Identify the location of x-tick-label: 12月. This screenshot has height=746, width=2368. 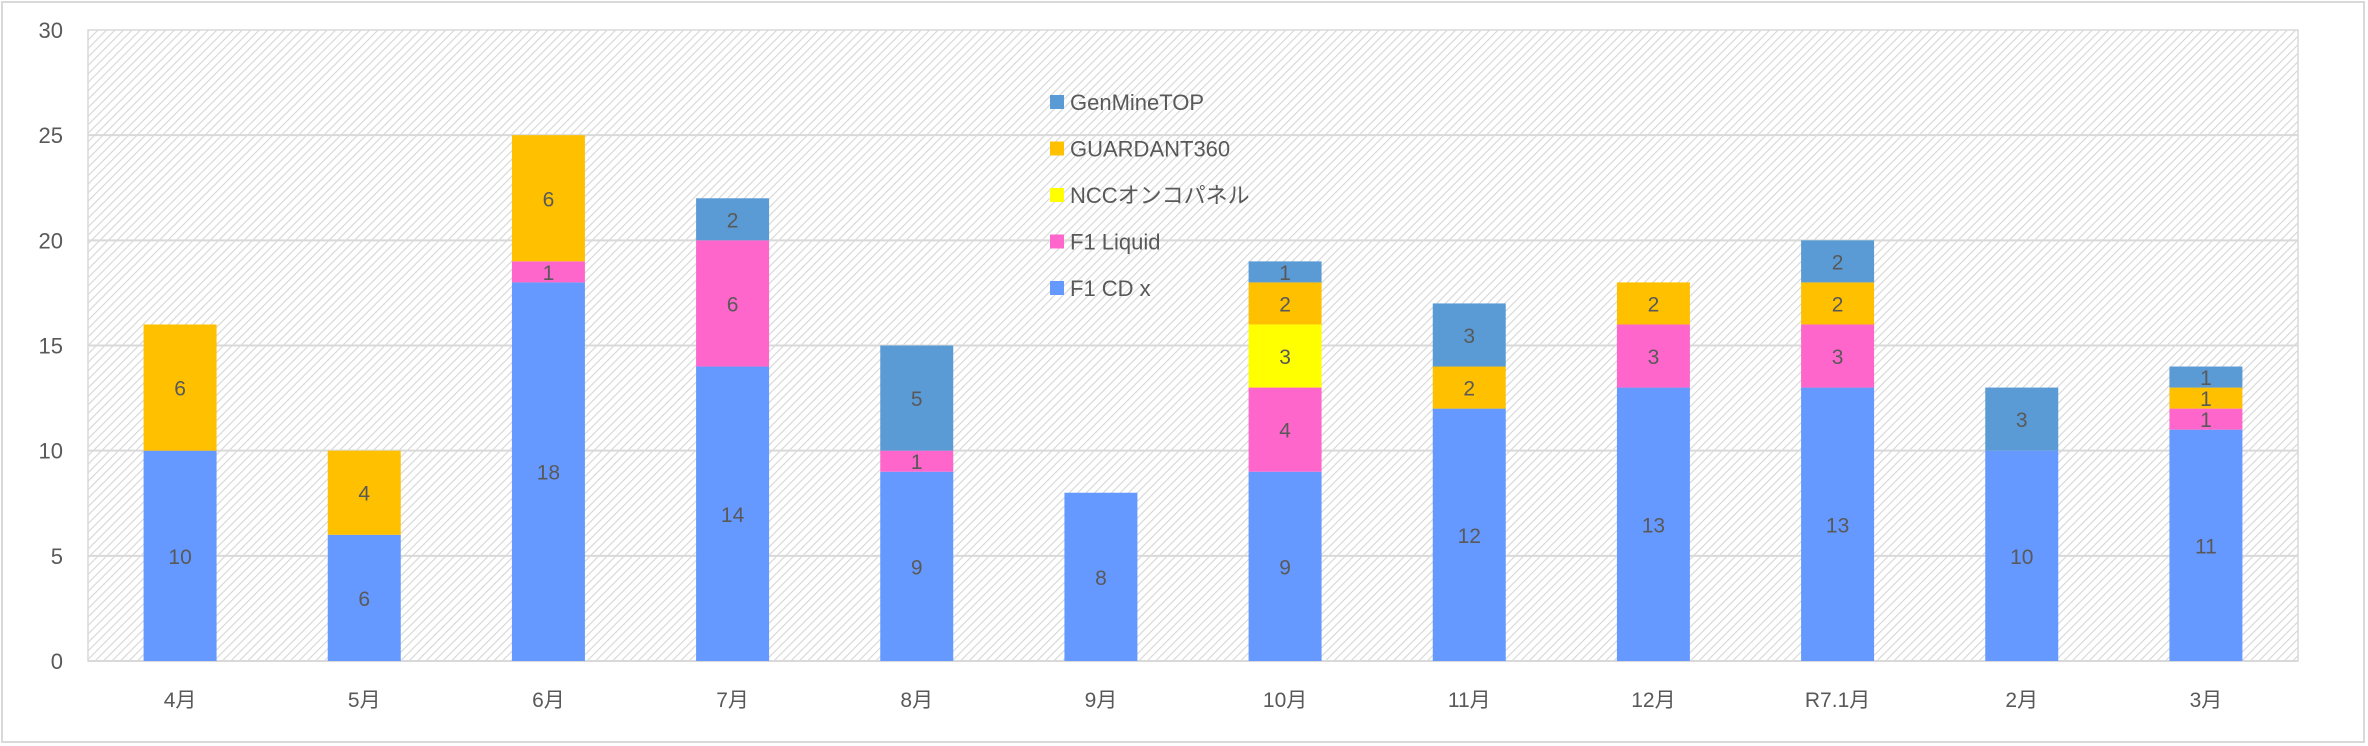
(1653, 700).